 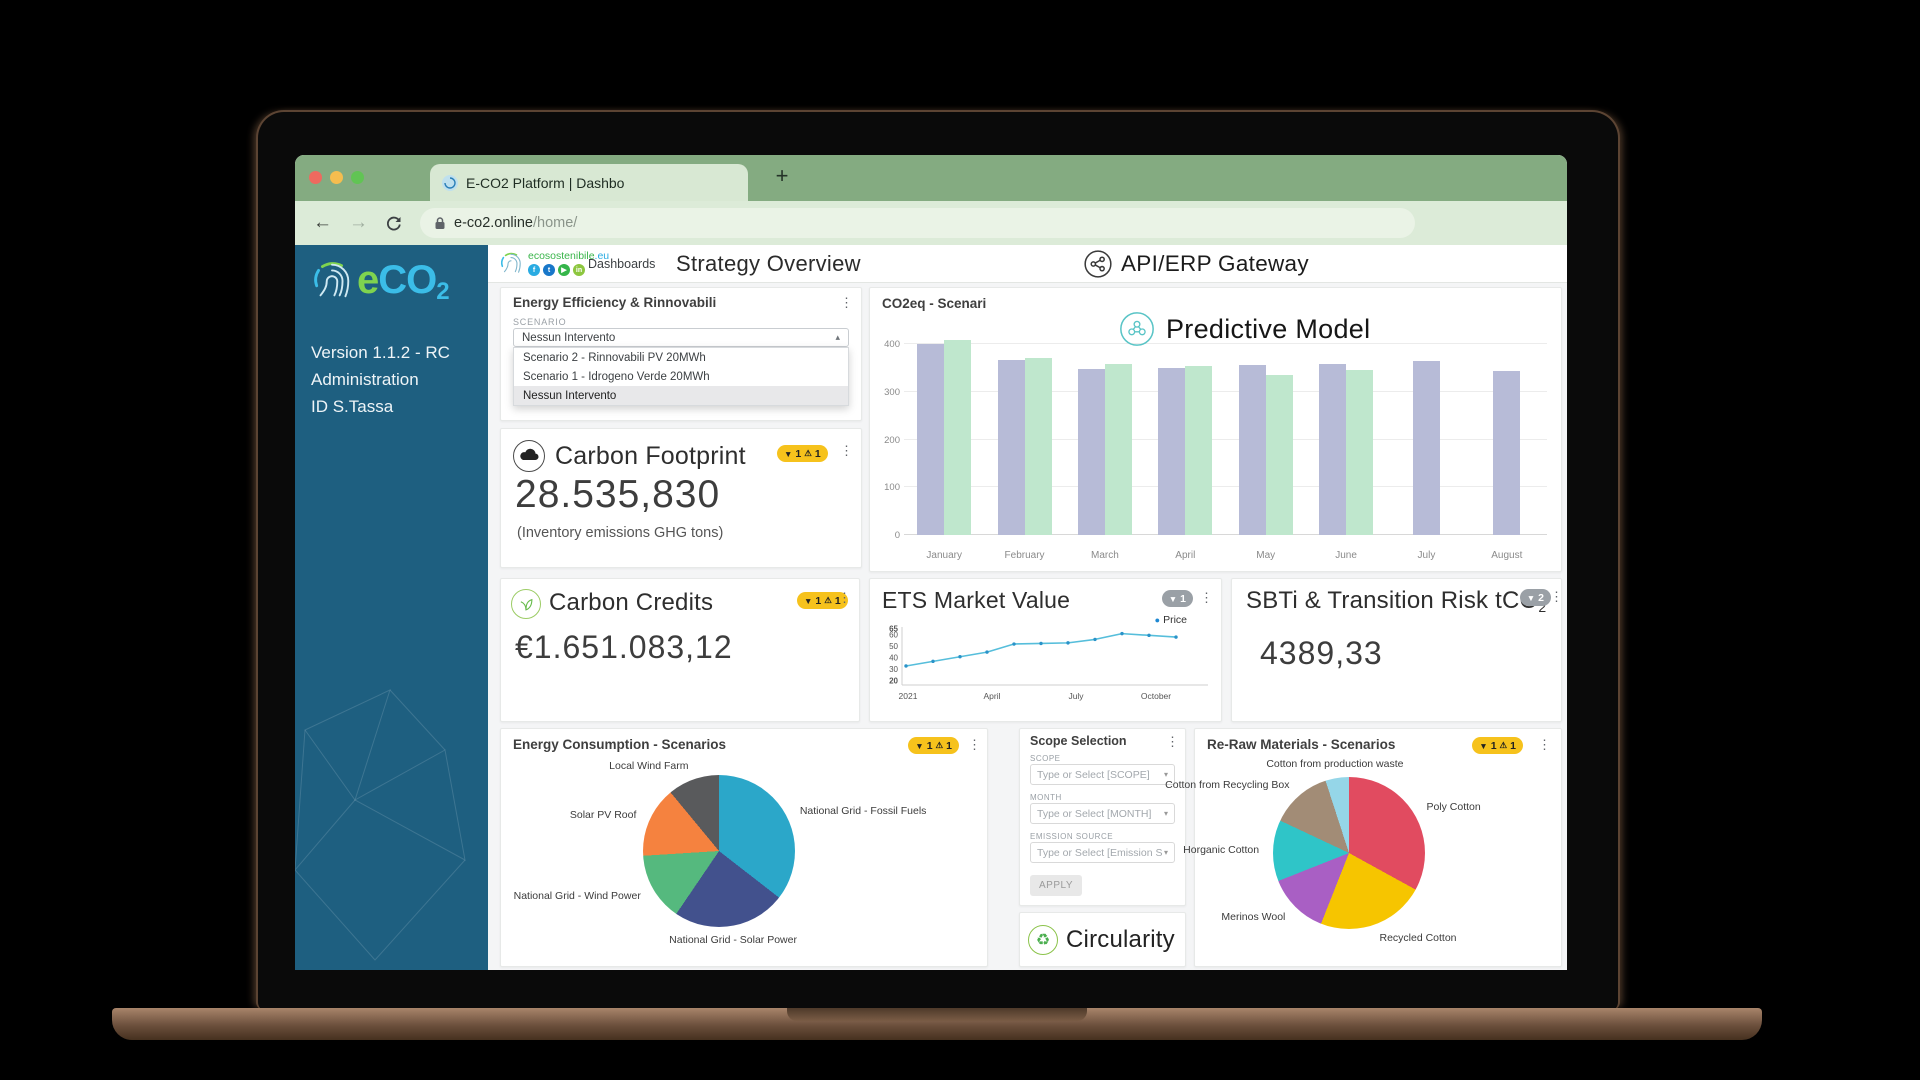 What do you see at coordinates (549, 270) in the screenshot?
I see `twitter-icon: t` at bounding box center [549, 270].